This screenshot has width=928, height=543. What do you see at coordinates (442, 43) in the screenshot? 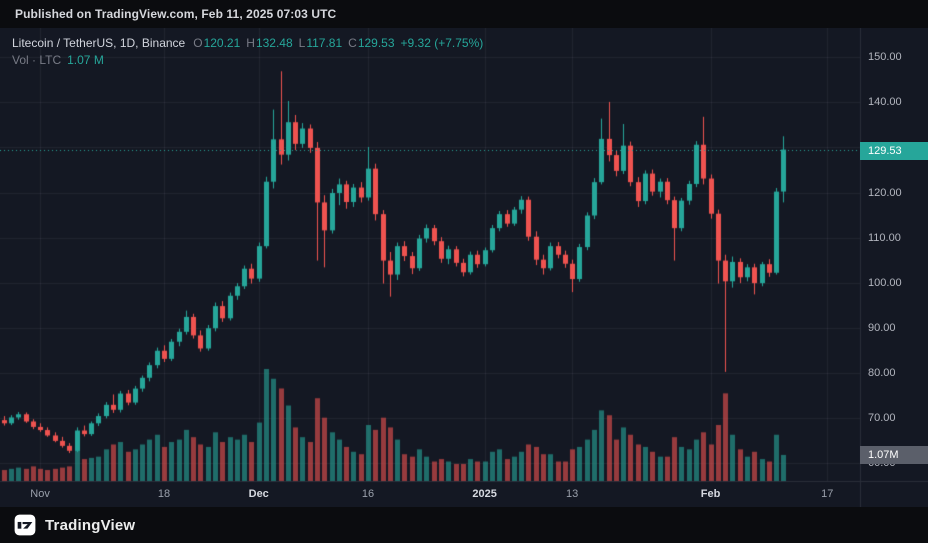
I see `change-value: +9.32 (+7.75%)` at bounding box center [442, 43].